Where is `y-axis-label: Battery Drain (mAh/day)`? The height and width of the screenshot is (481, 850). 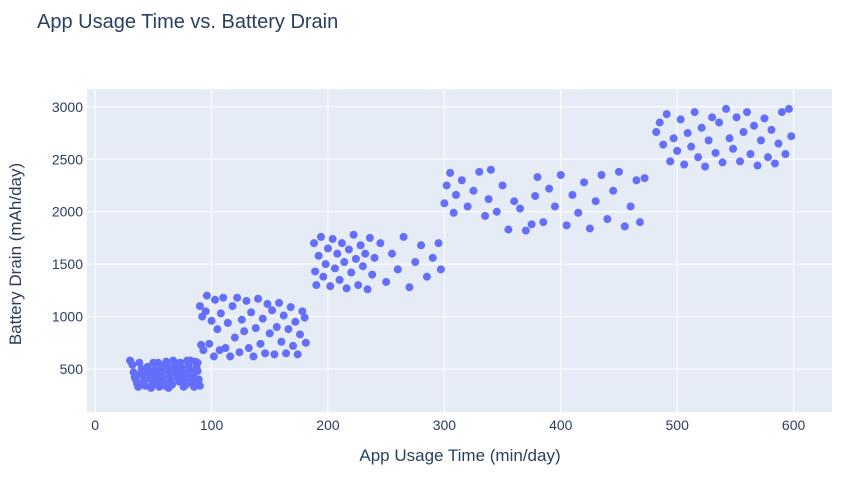
y-axis-label: Battery Drain (mAh/day) is located at coordinates (15, 254).